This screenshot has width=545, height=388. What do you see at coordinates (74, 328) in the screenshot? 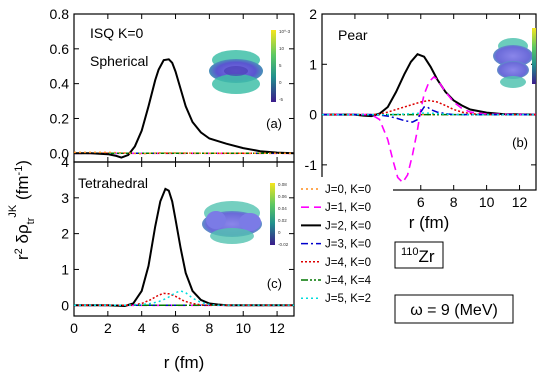
I see `x-tick-label-c: 0` at bounding box center [74, 328].